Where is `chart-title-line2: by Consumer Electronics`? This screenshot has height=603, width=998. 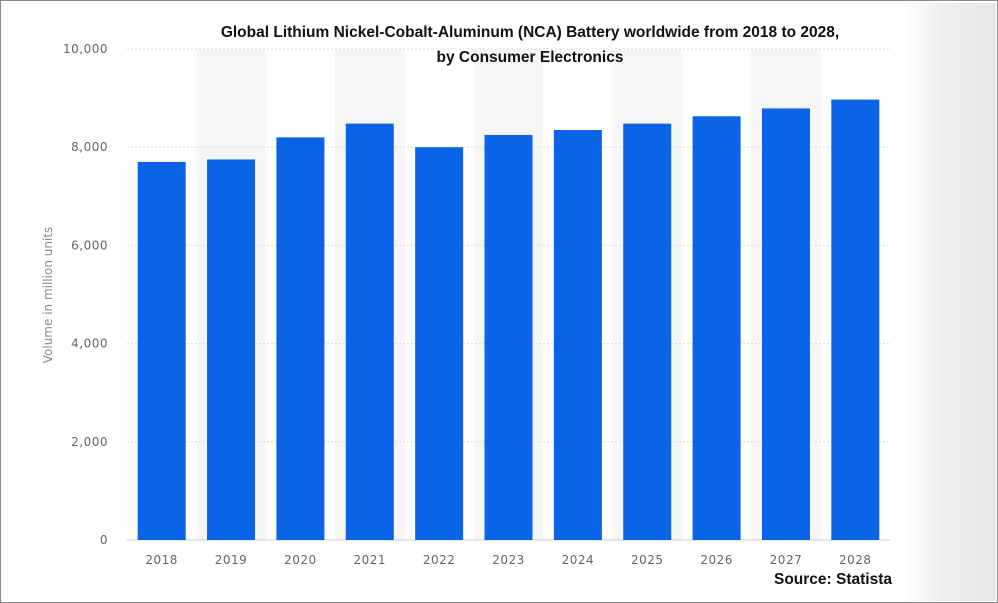
chart-title-line2: by Consumer Electronics is located at coordinates (530, 57).